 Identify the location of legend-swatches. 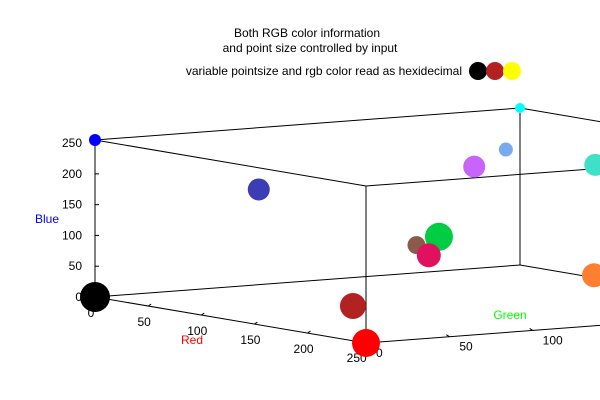
(495, 71).